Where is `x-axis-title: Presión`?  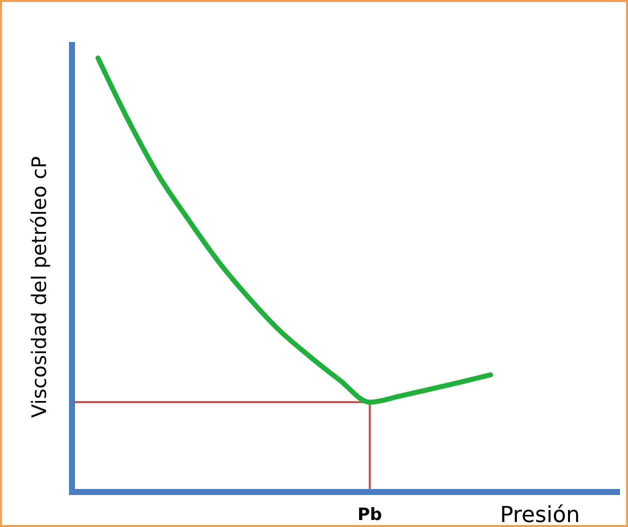
x-axis-title: Presión is located at coordinates (540, 515).